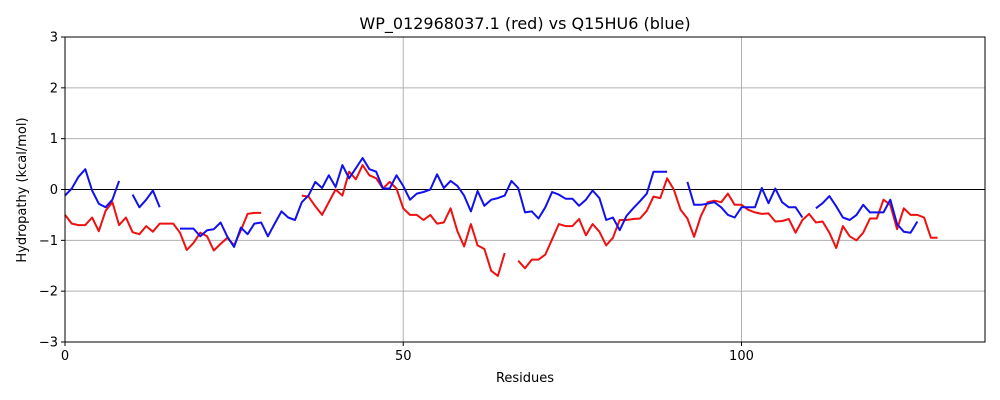 The width and height of the screenshot is (1000, 400). Describe the element at coordinates (524, 24) in the screenshot. I see `chart-title: WP_012968037.1 (red) vs Q15HU6 (blue)` at that location.